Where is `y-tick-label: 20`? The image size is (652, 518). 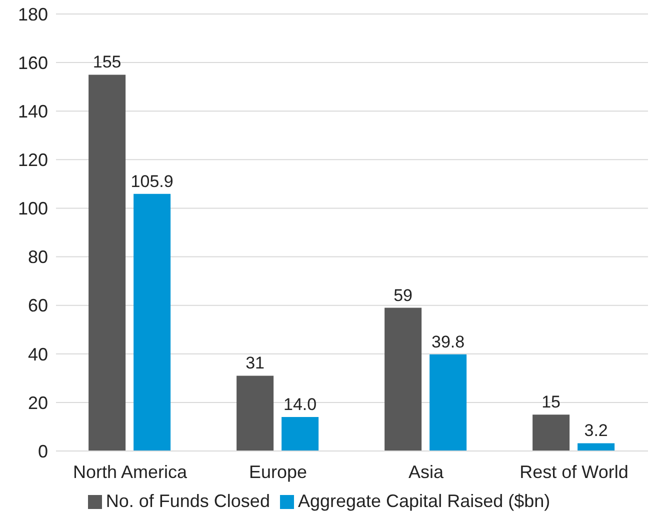
y-tick-label: 20 is located at coordinates (38, 402).